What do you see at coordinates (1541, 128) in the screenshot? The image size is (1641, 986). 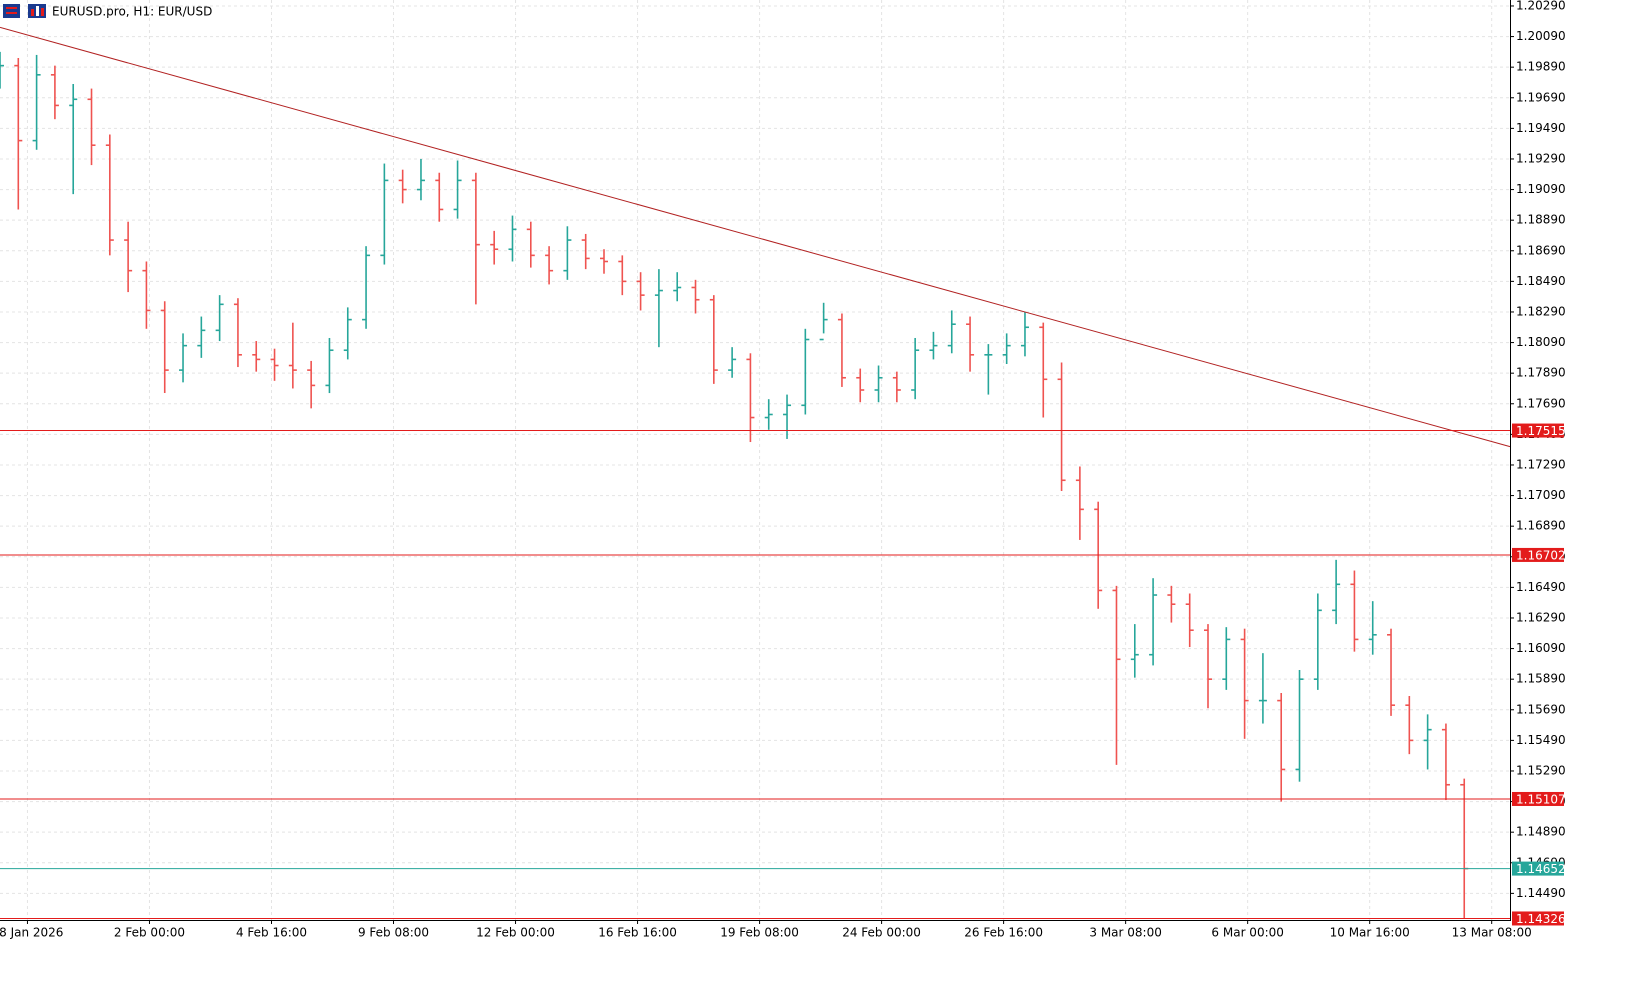 I see `y-tick-label: 1.19490` at bounding box center [1541, 128].